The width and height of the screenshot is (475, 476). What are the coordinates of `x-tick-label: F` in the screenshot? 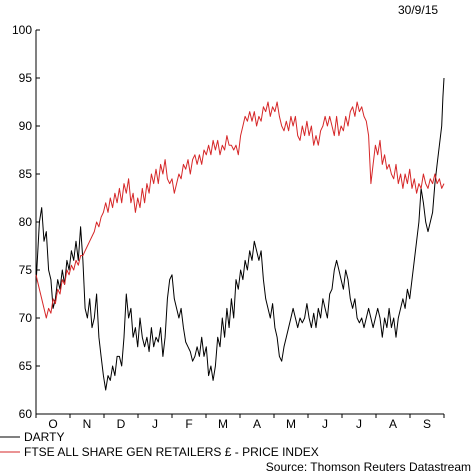 It's located at (188, 424).